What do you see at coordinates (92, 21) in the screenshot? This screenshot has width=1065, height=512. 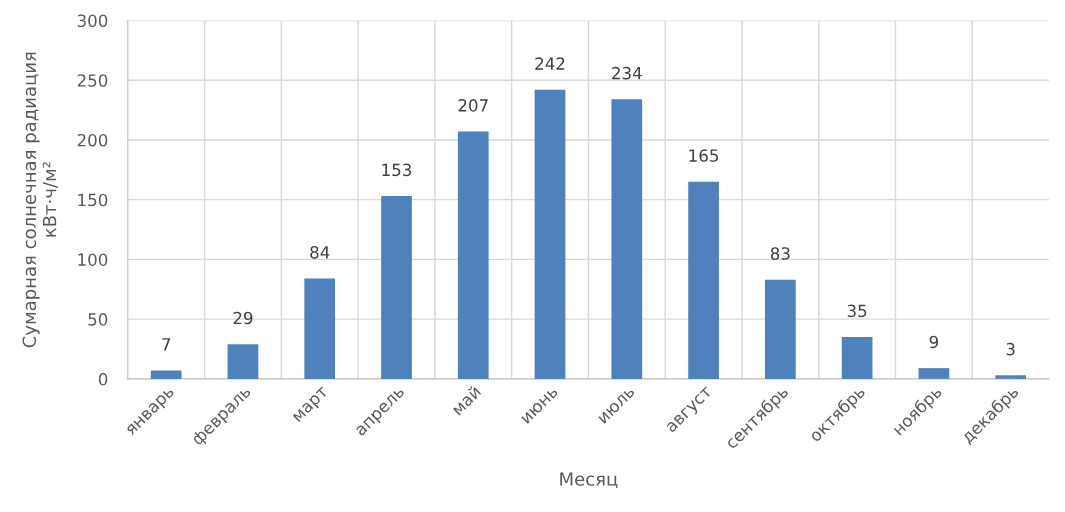 I see `y-tick-label: 300` at bounding box center [92, 21].